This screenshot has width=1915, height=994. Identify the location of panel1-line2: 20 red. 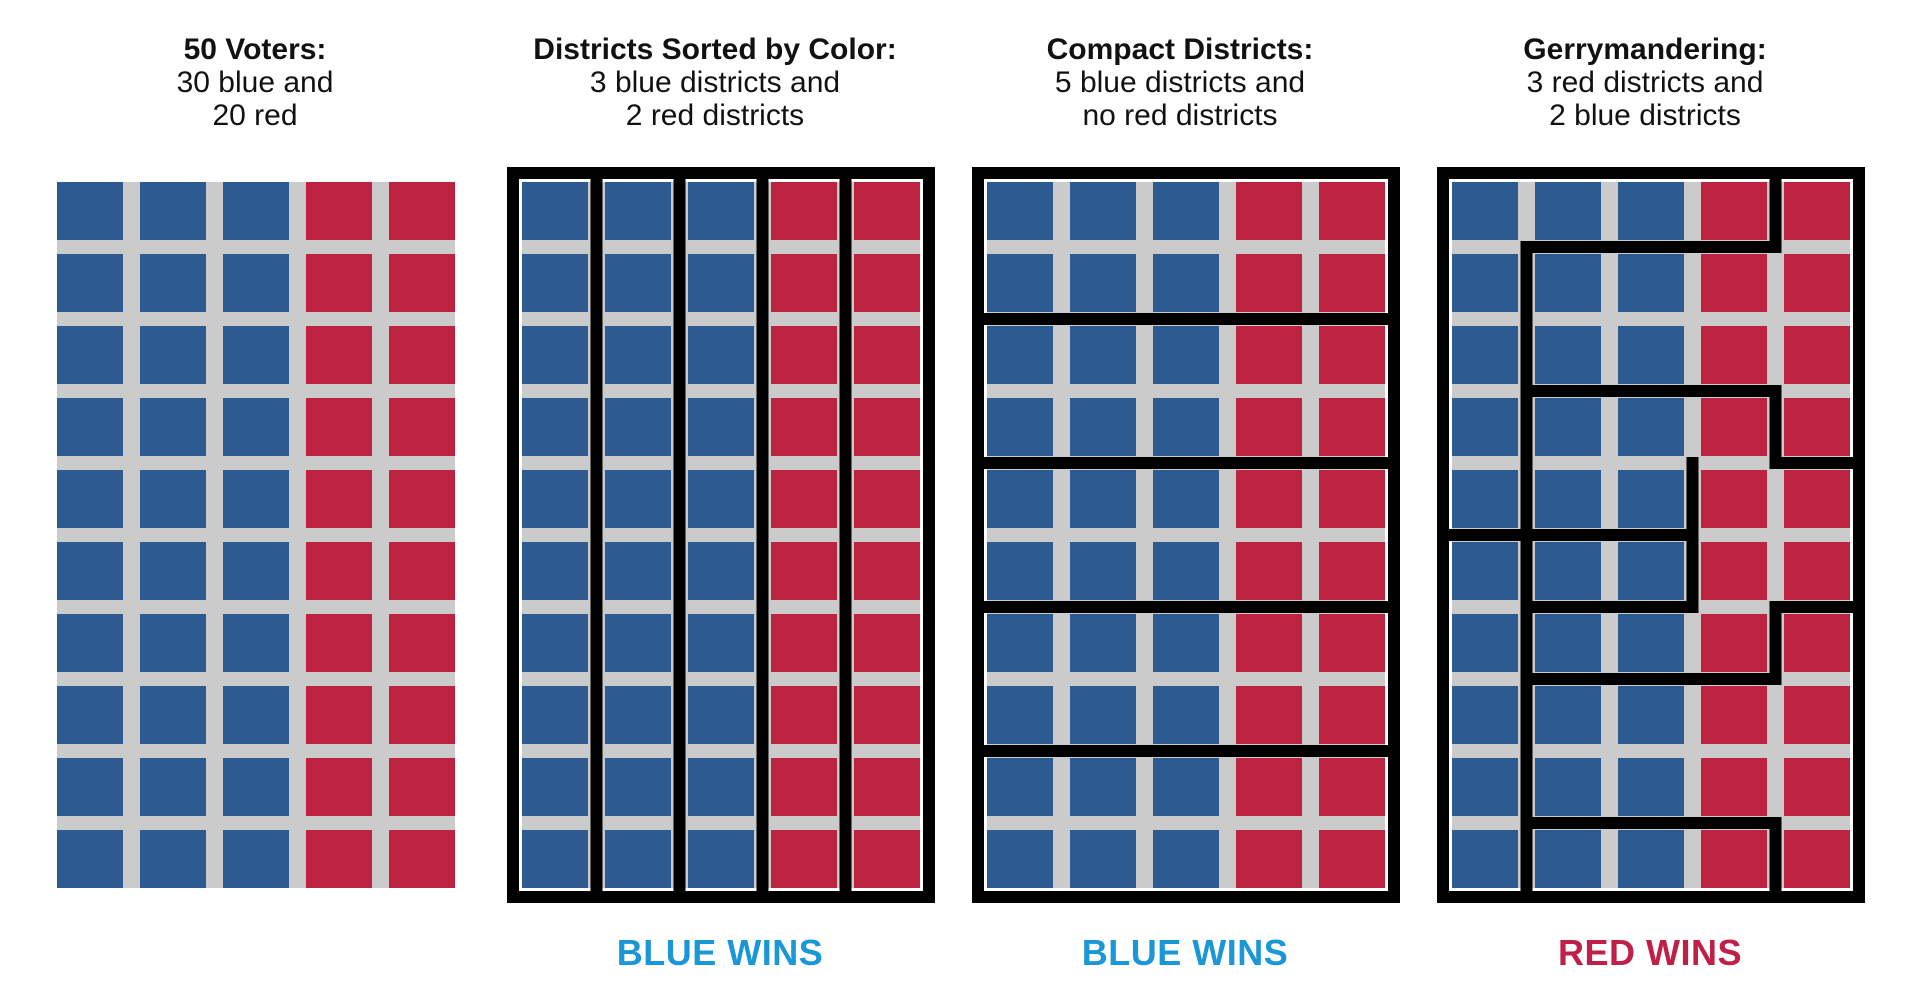
(255, 115).